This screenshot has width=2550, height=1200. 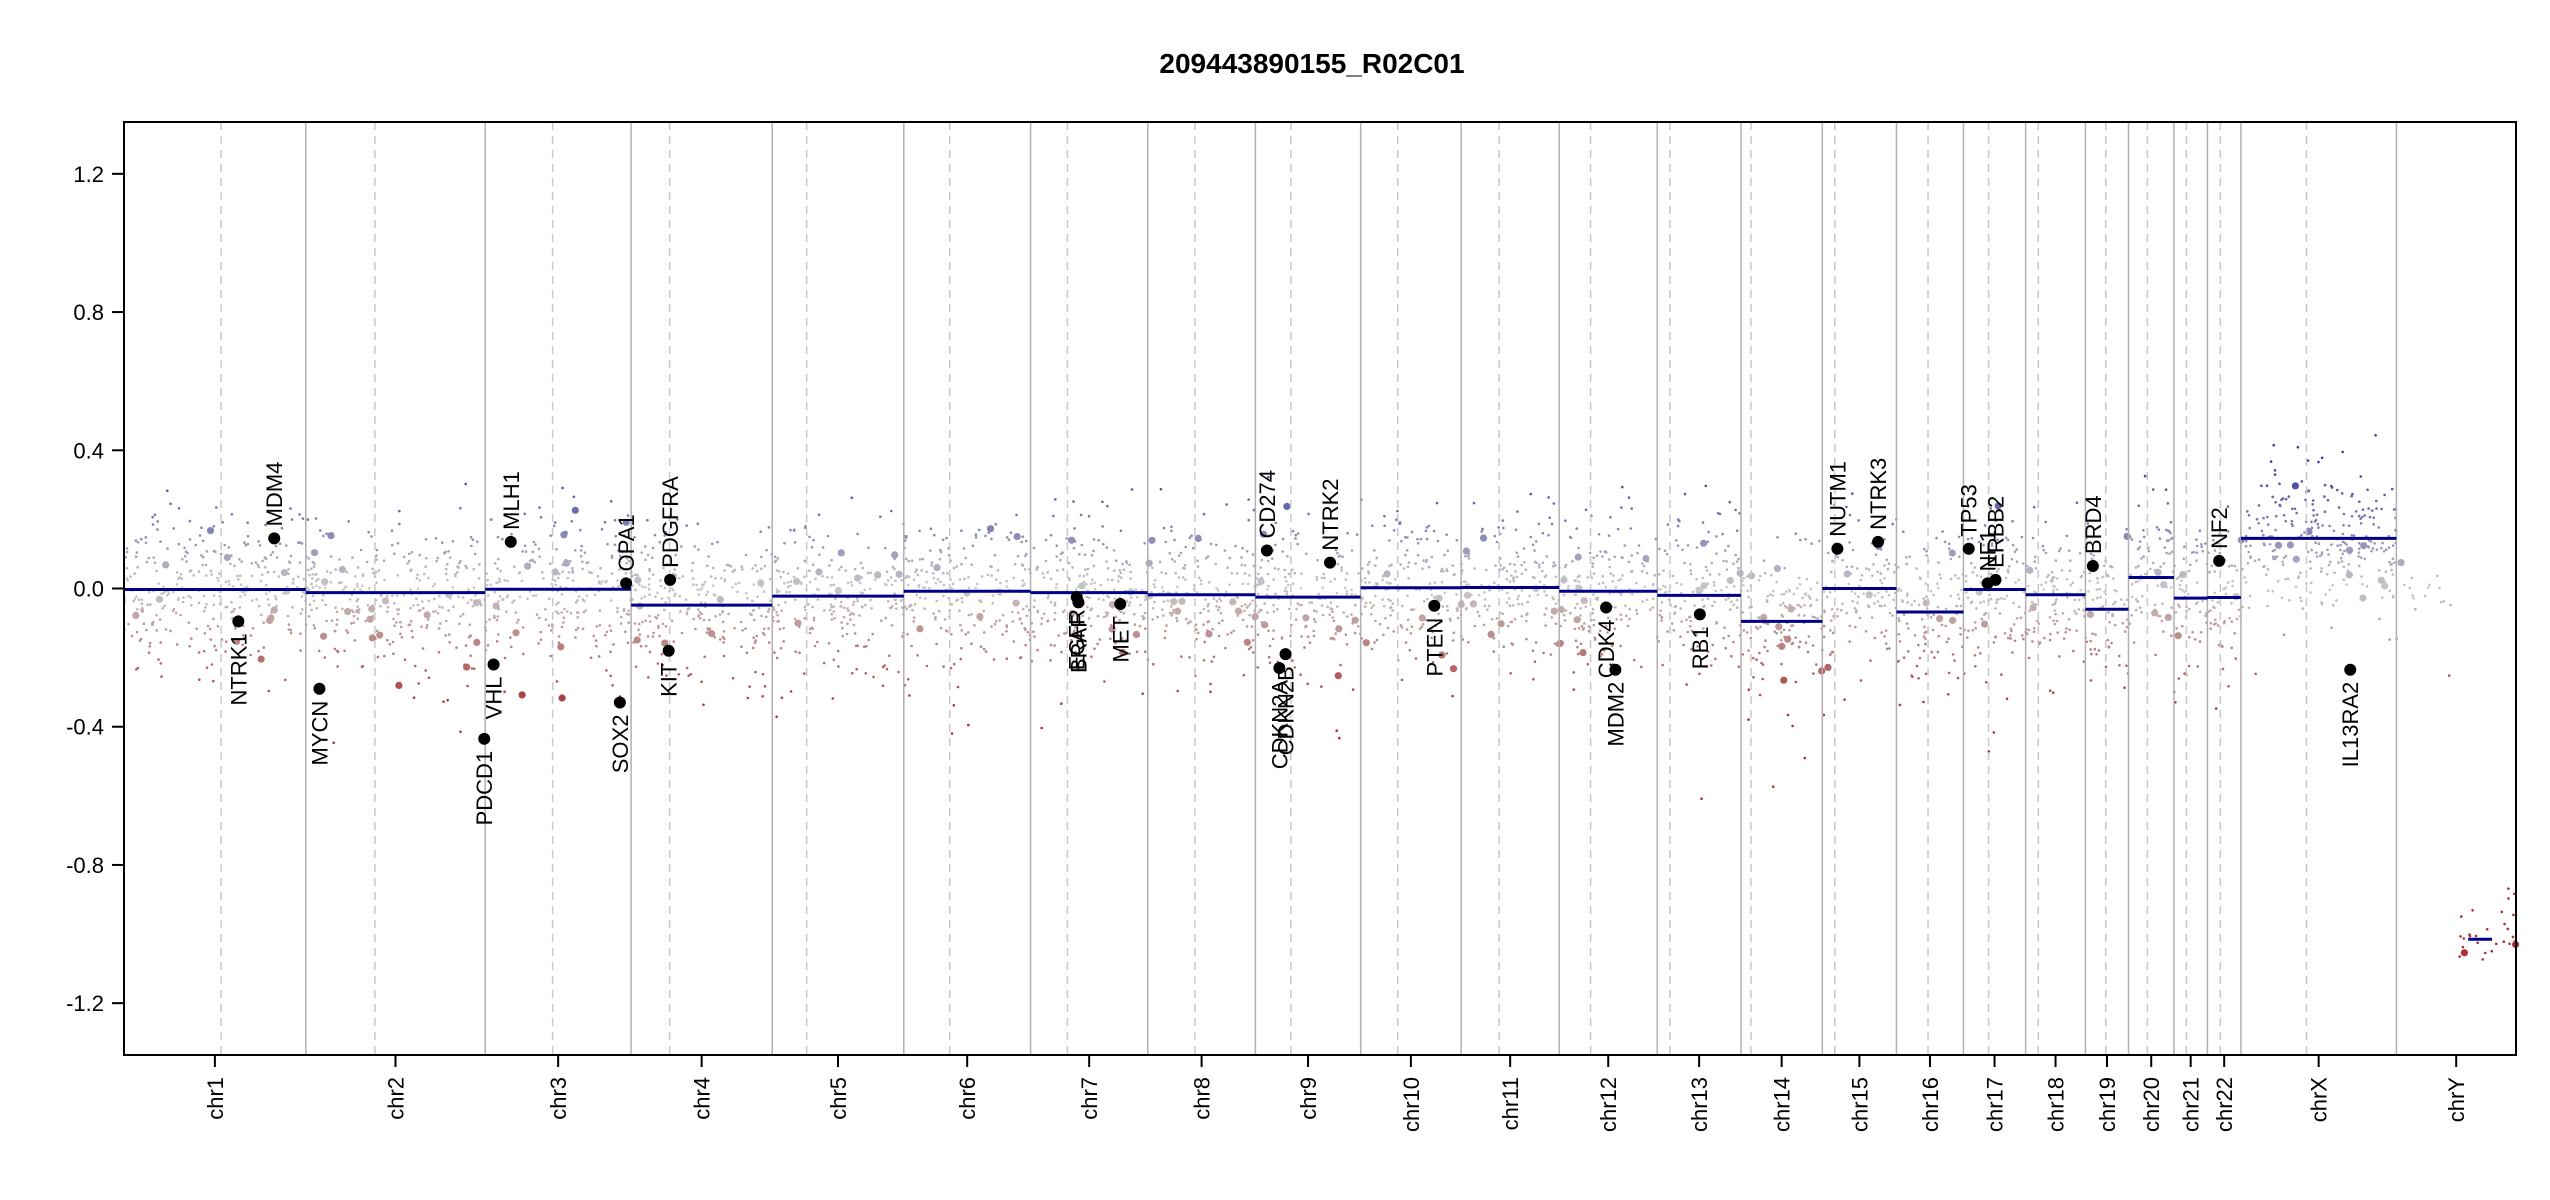 I want to click on gene-marker, so click(x=238, y=621).